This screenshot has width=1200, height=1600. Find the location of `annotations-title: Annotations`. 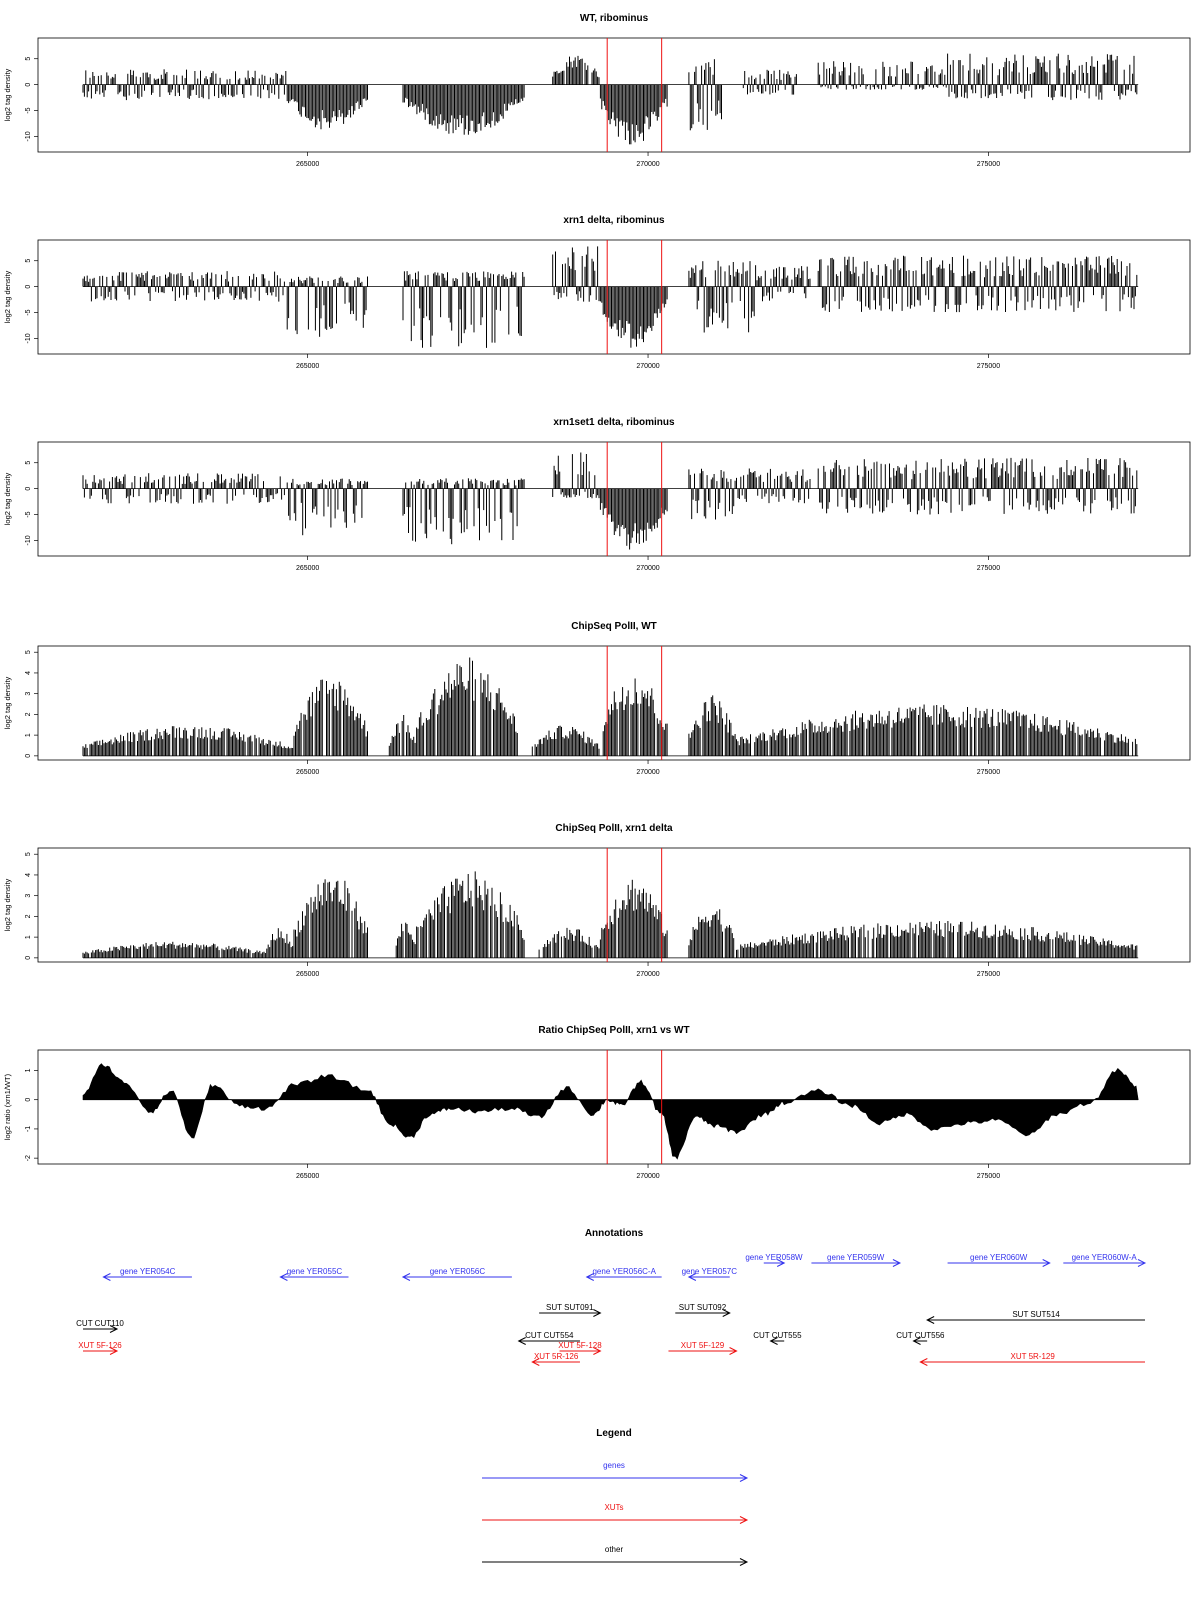

annotations-title: Annotations is located at coordinates (614, 1233).